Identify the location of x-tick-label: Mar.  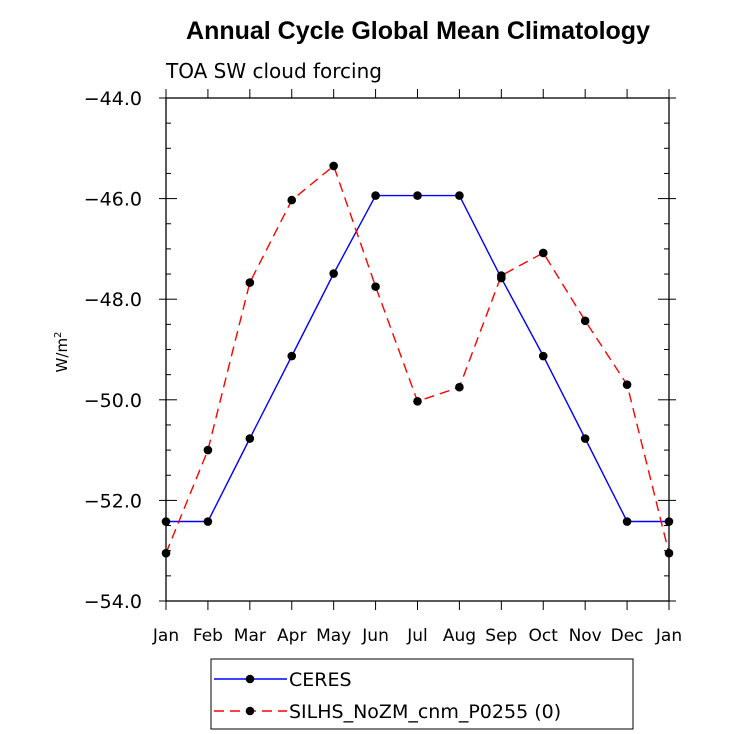
(250, 636).